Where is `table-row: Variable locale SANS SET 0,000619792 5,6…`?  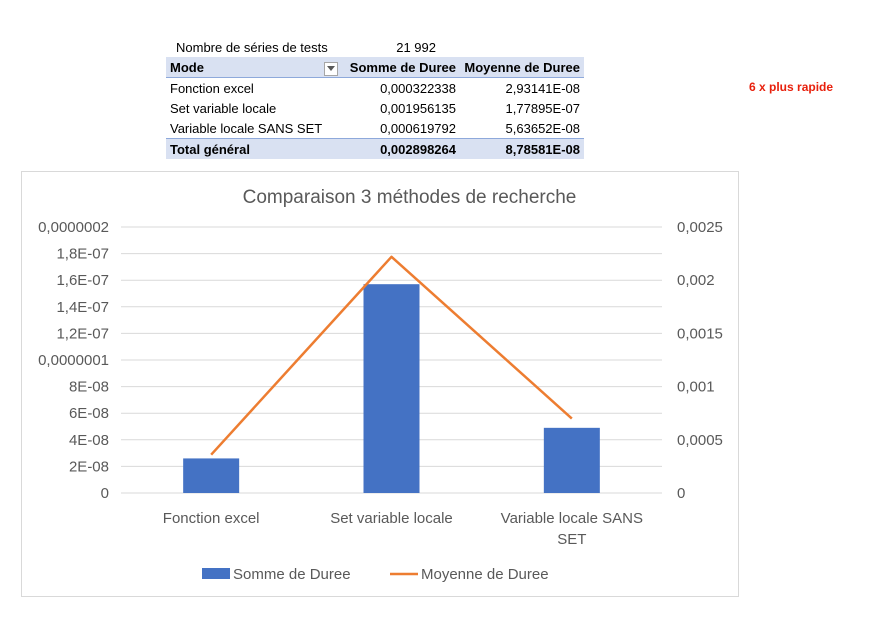
table-row: Variable locale SANS SET 0,000619792 5,6… is located at coordinates (375, 128).